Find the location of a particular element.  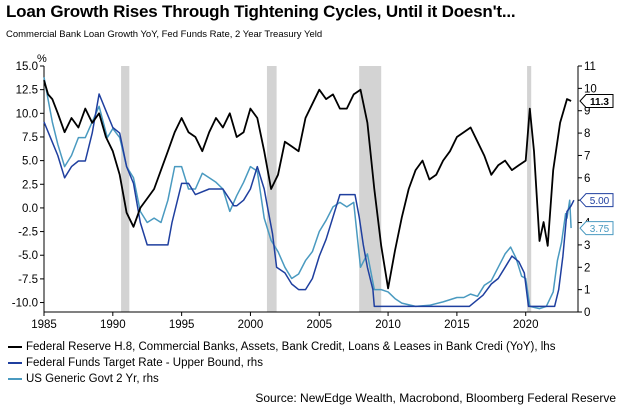

x-tick-label: 2010 is located at coordinates (388, 325).